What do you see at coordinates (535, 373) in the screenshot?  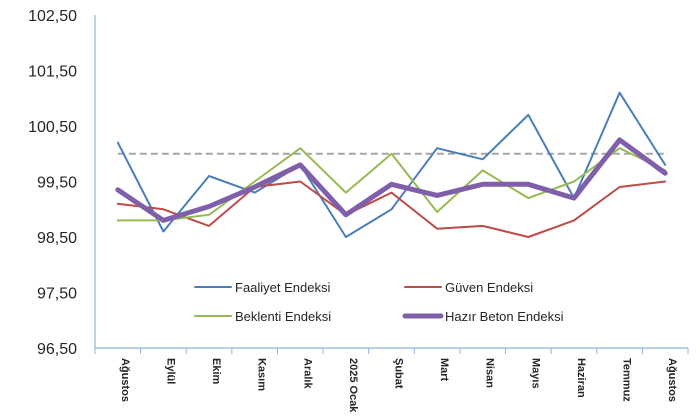 I see `x-tick-label: Mayıs` at bounding box center [535, 373].